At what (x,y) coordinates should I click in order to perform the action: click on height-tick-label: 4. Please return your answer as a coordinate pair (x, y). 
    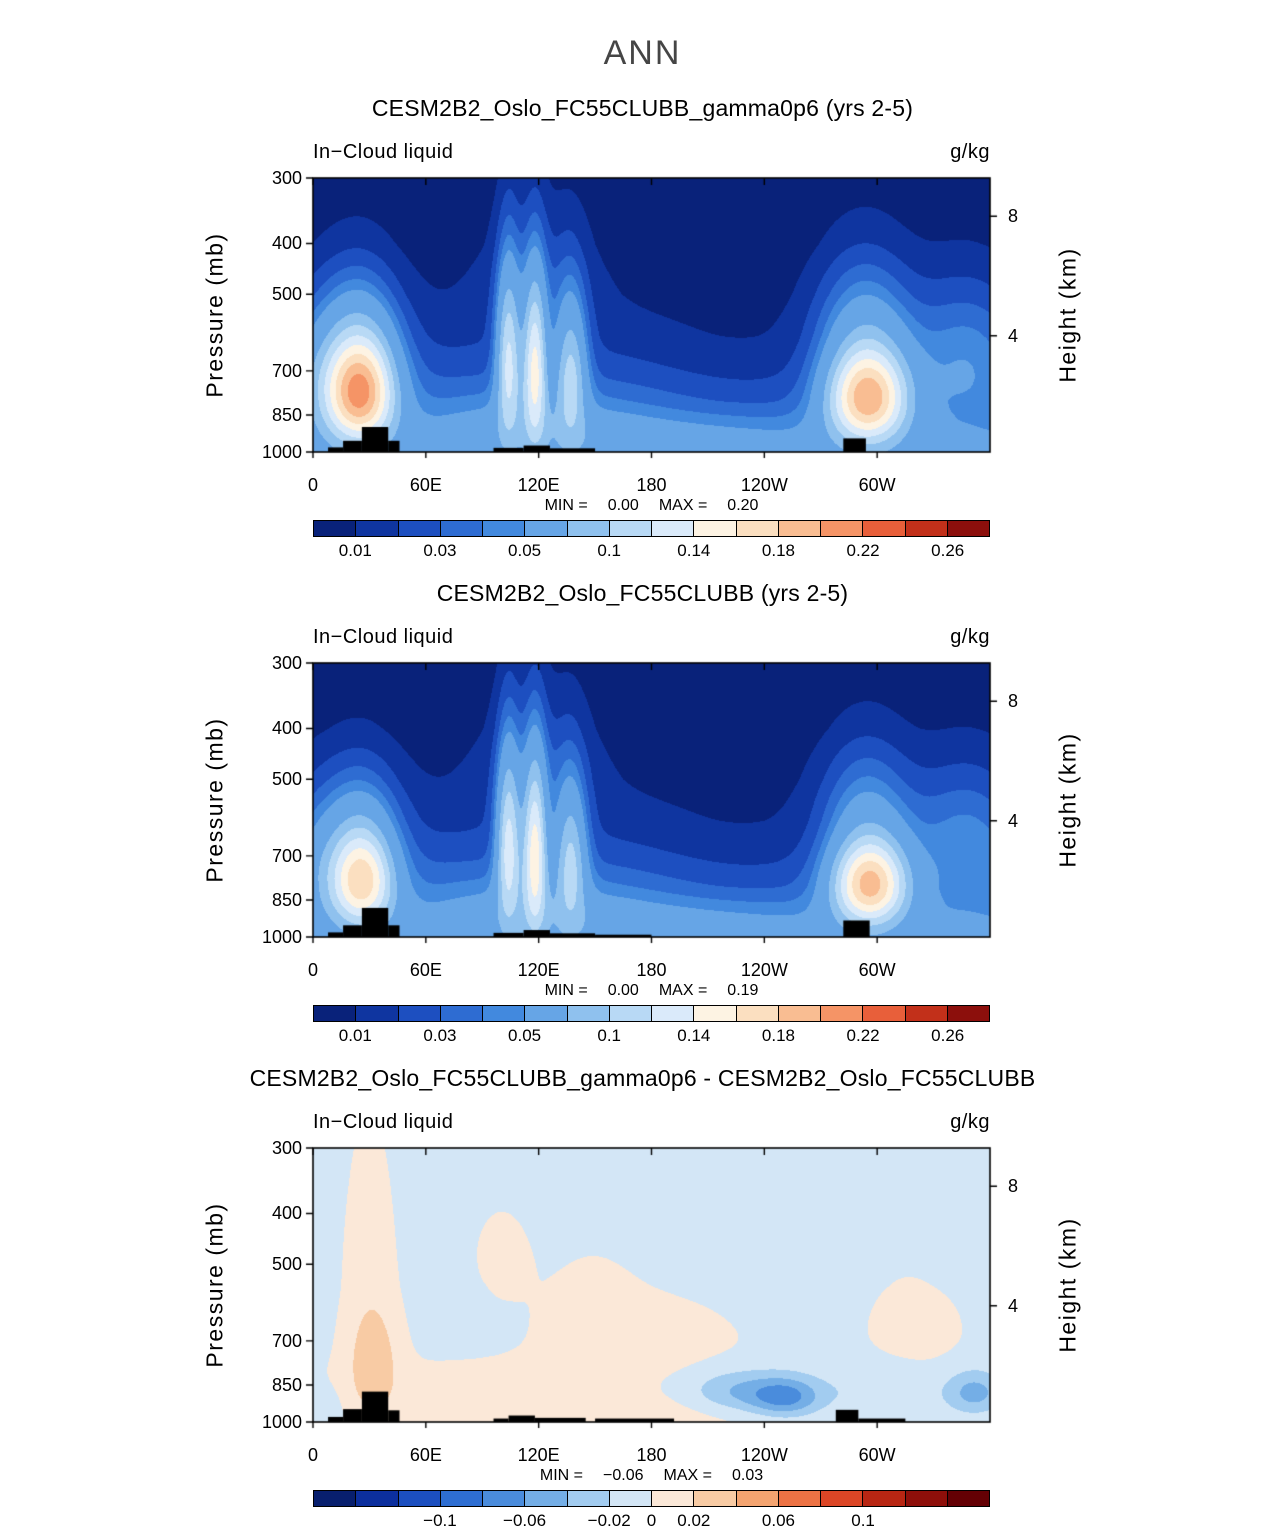
    Looking at the image, I should click on (1013, 335).